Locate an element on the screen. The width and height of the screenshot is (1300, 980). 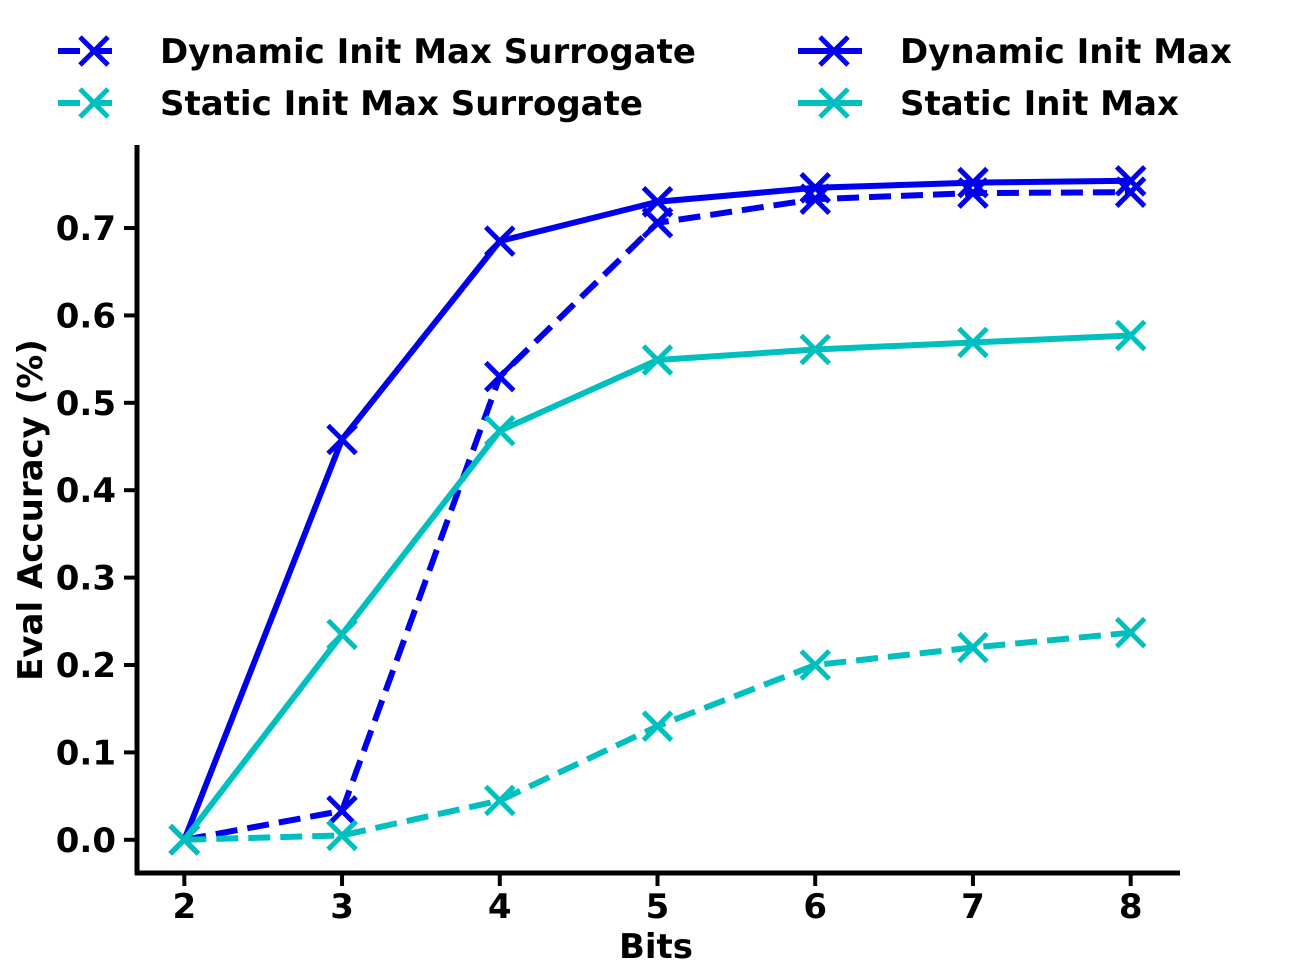
x-tick-label: 4 is located at coordinates (500, 907).